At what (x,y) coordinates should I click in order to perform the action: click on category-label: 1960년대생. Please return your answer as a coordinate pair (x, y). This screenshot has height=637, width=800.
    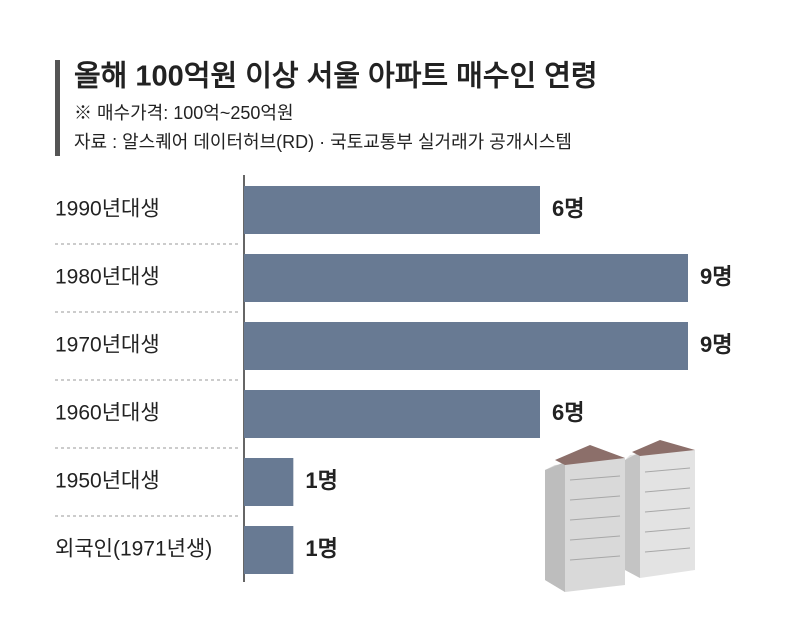
    Looking at the image, I should click on (107, 413).